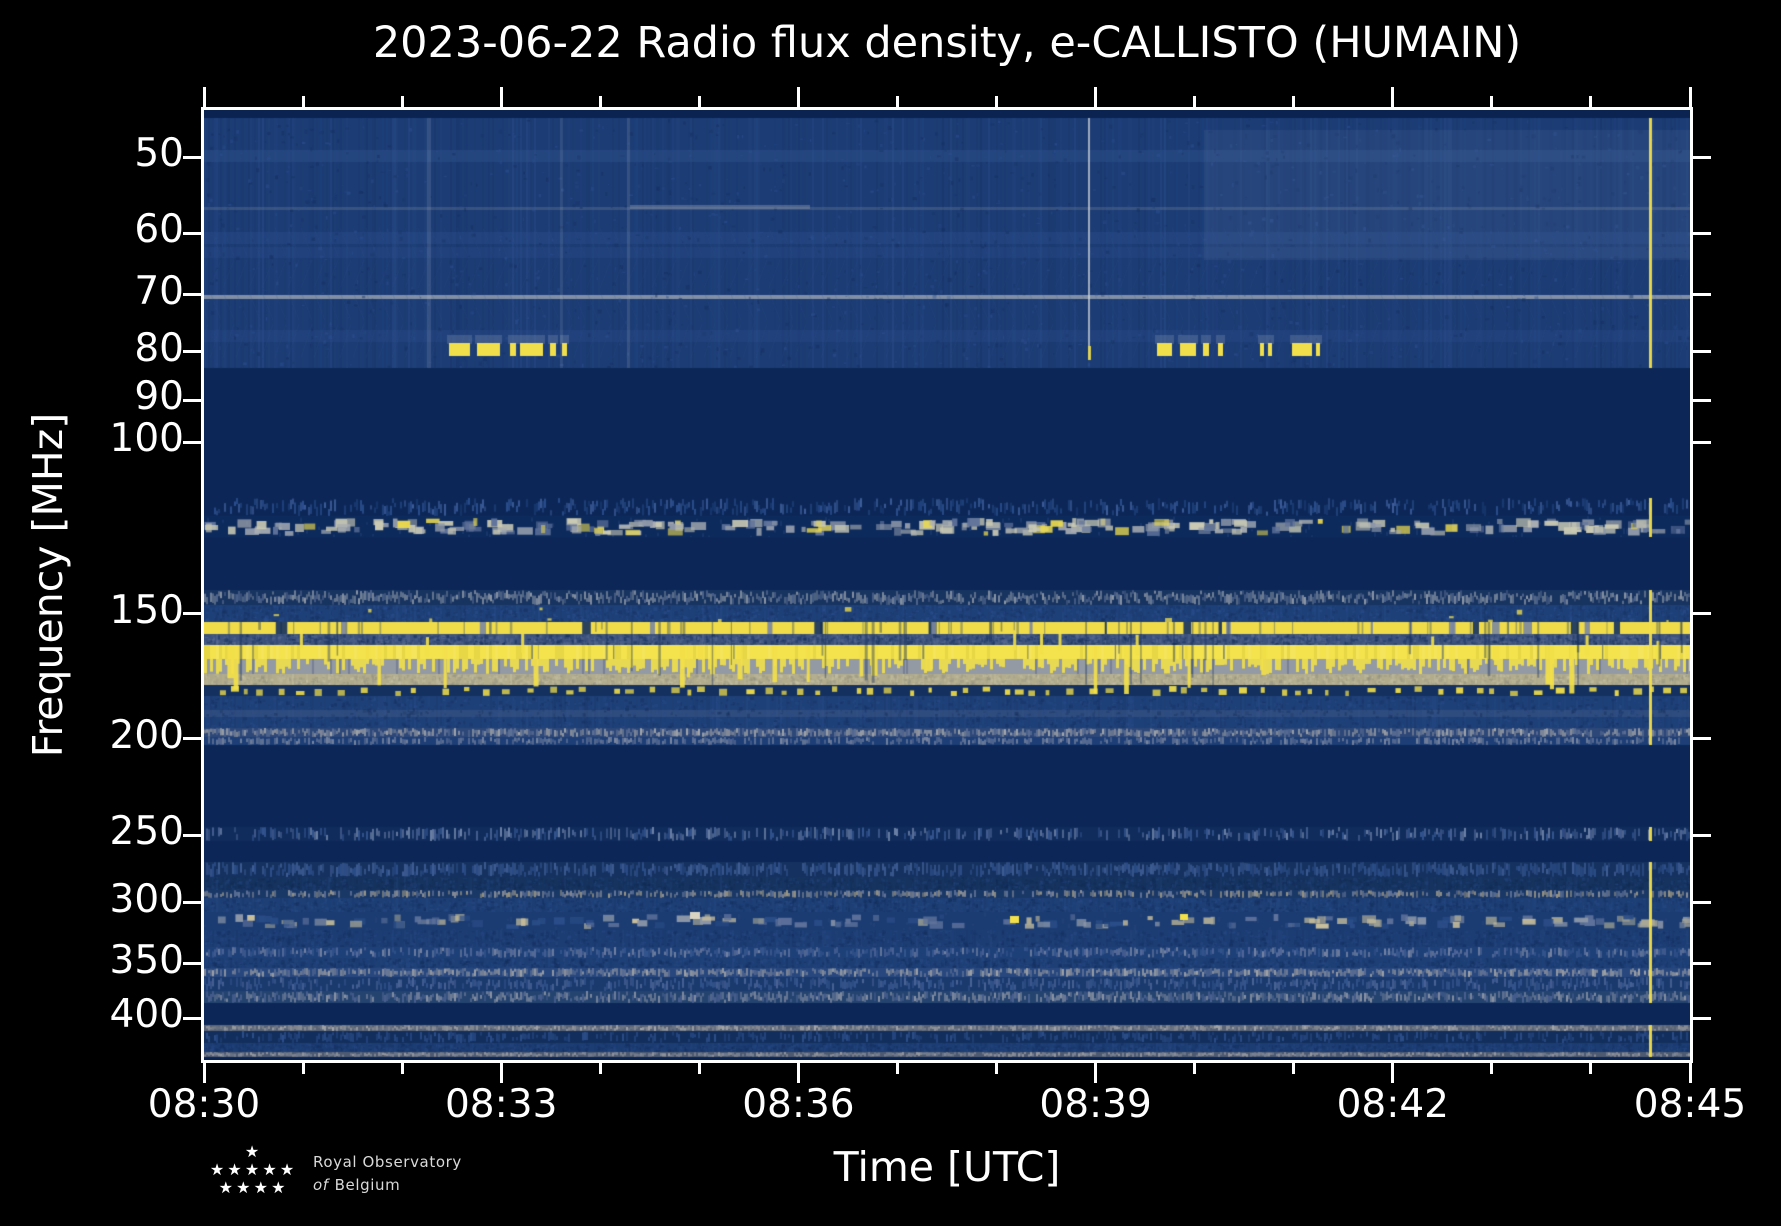 This screenshot has width=1781, height=1226. What do you see at coordinates (146, 439) in the screenshot?
I see `y-tick-label: 100` at bounding box center [146, 439].